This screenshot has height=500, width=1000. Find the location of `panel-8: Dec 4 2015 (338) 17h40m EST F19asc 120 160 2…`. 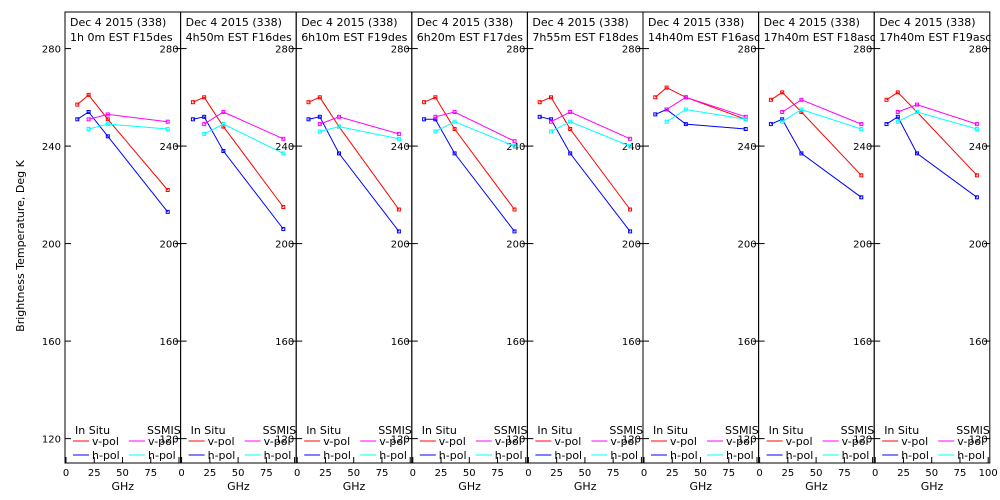

panel-8: Dec 4 2015 (338) 17h40m EST F19asc 120 160 2… is located at coordinates (935, 252).